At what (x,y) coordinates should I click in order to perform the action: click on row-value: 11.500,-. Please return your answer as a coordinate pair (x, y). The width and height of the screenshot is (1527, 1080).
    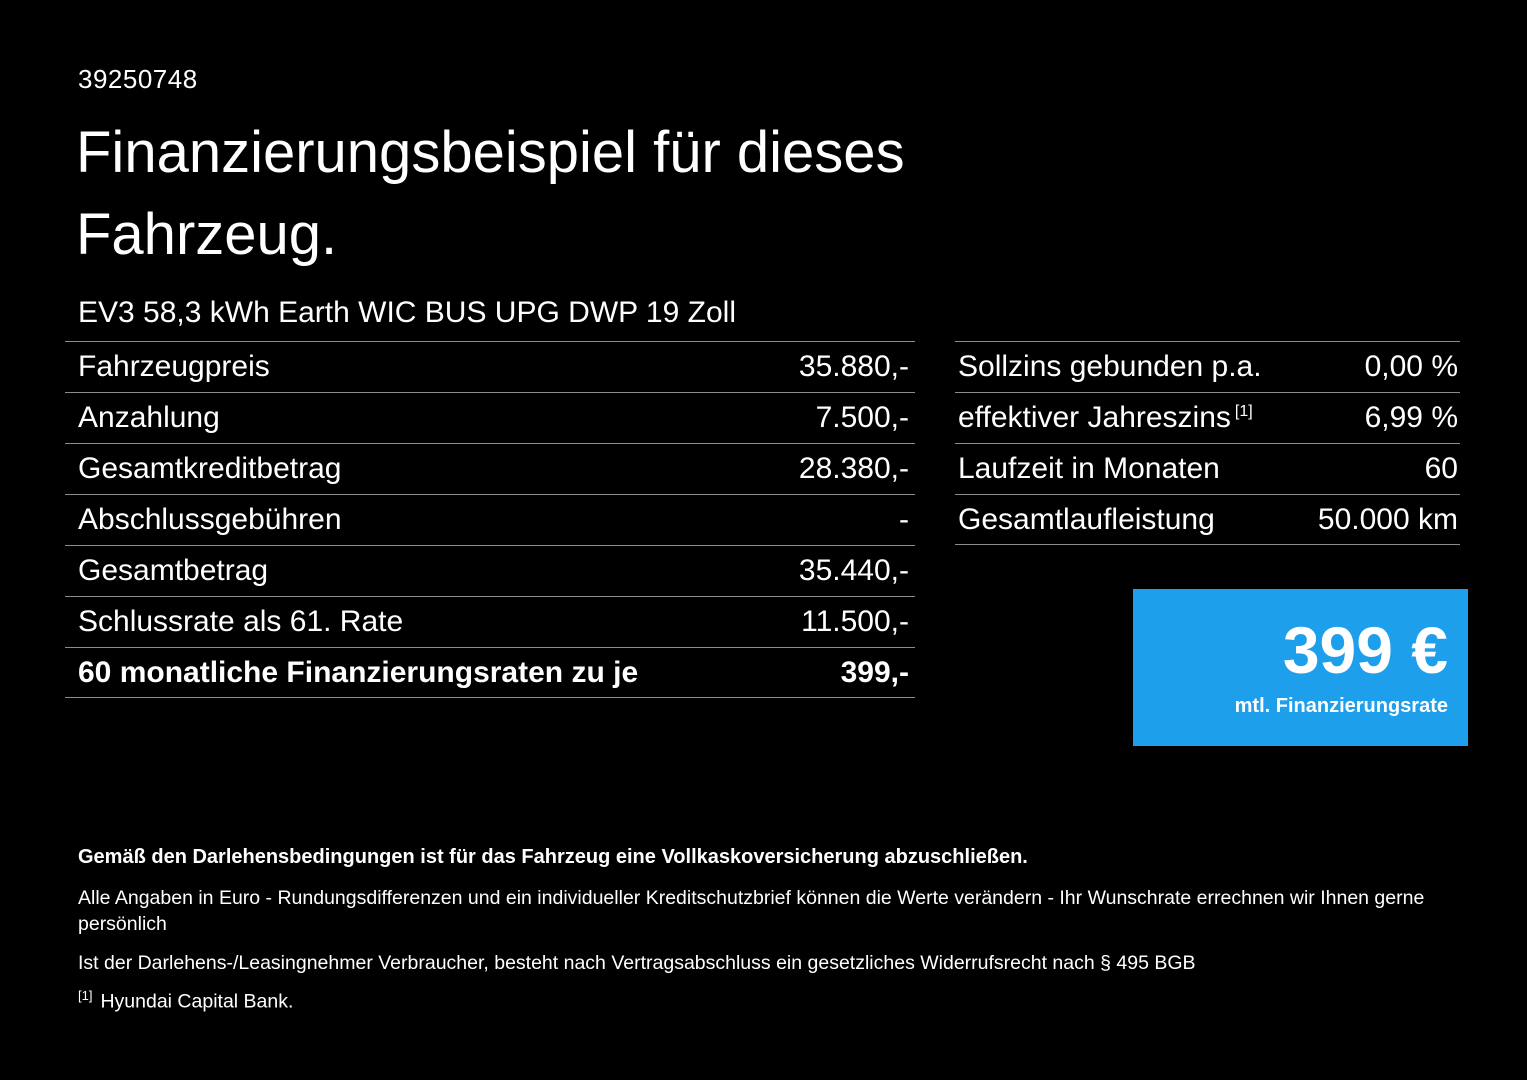
    Looking at the image, I should click on (855, 621).